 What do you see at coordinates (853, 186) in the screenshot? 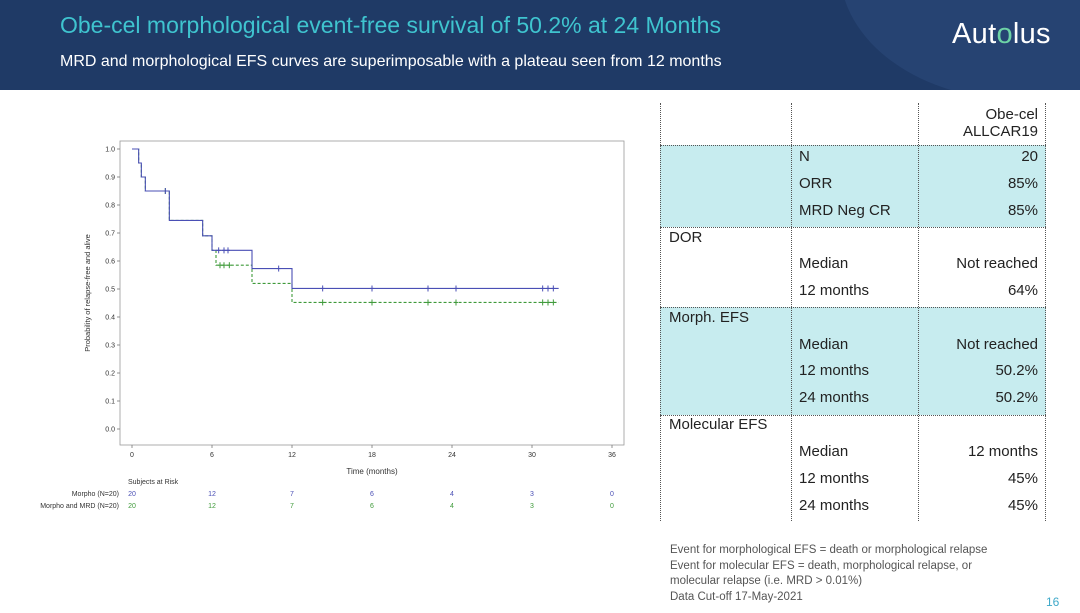
I see `table-band-response` at bounding box center [853, 186].